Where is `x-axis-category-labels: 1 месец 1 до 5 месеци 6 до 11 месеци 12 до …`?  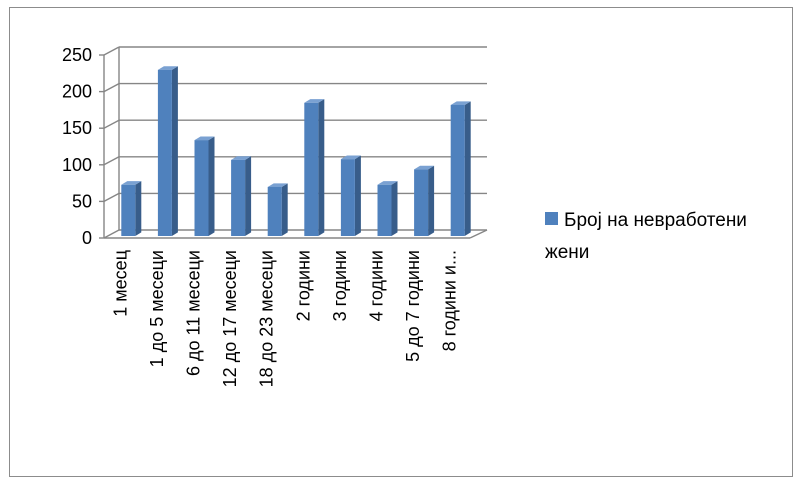
x-axis-category-labels: 1 месец 1 до 5 месеци 6 до 11 месеци 12 до … is located at coordinates (284, 318).